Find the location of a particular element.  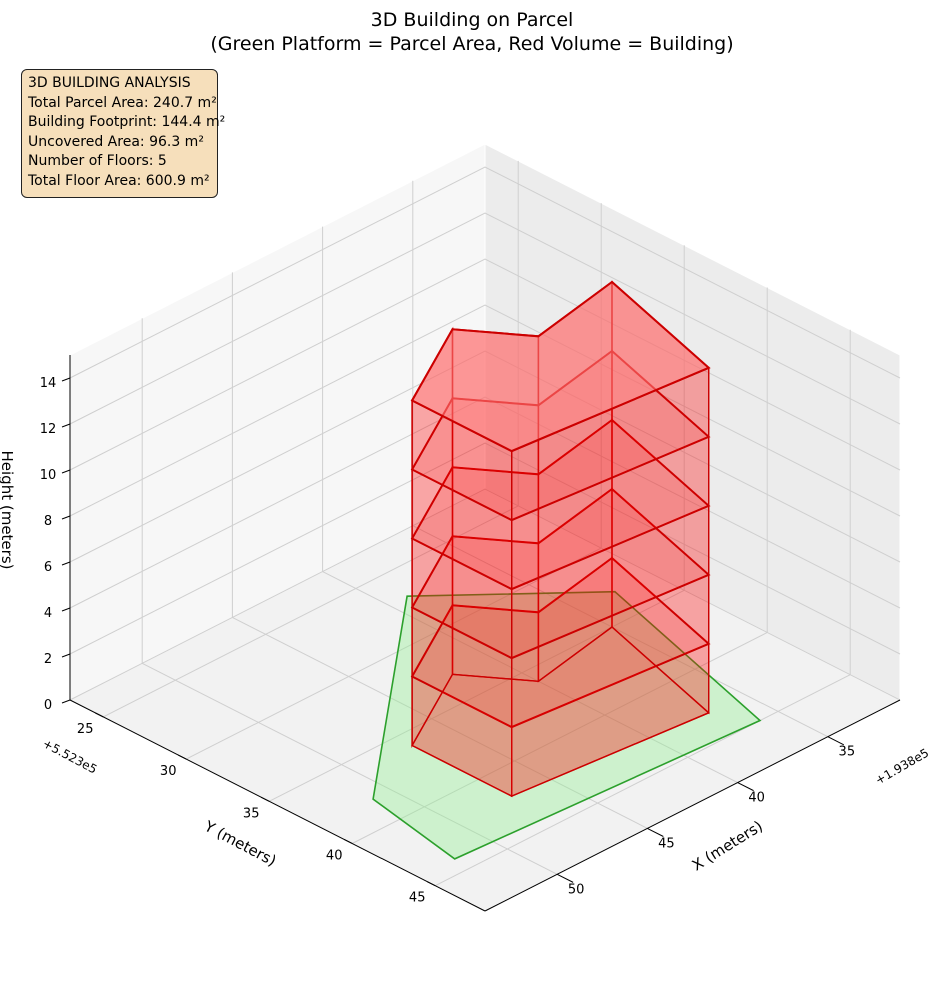

x-tick-label: 35 is located at coordinates (847, 752).